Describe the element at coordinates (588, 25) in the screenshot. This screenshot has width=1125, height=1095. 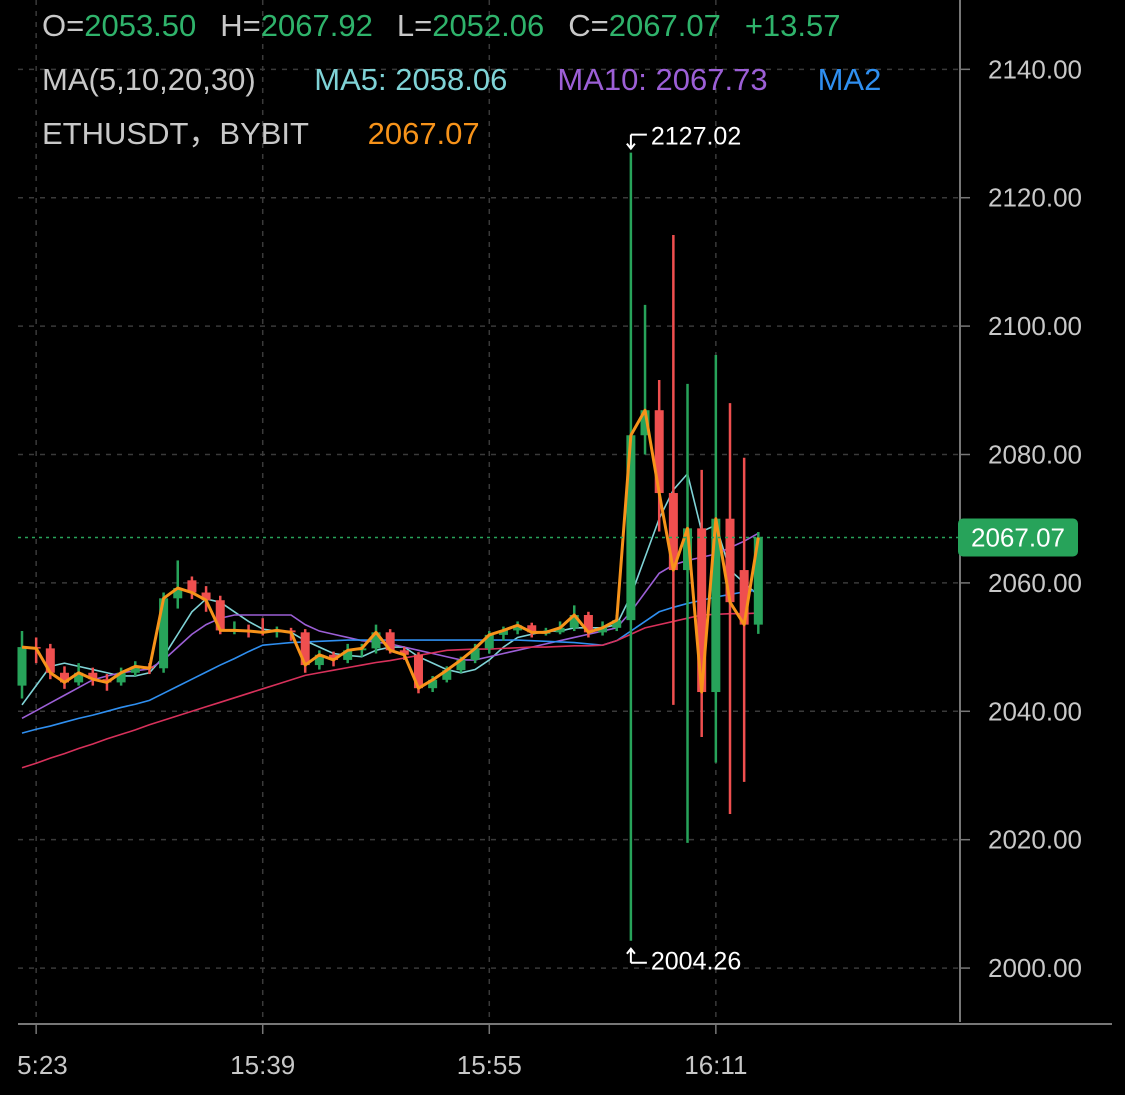
I see `ohlc-label: C=` at that location.